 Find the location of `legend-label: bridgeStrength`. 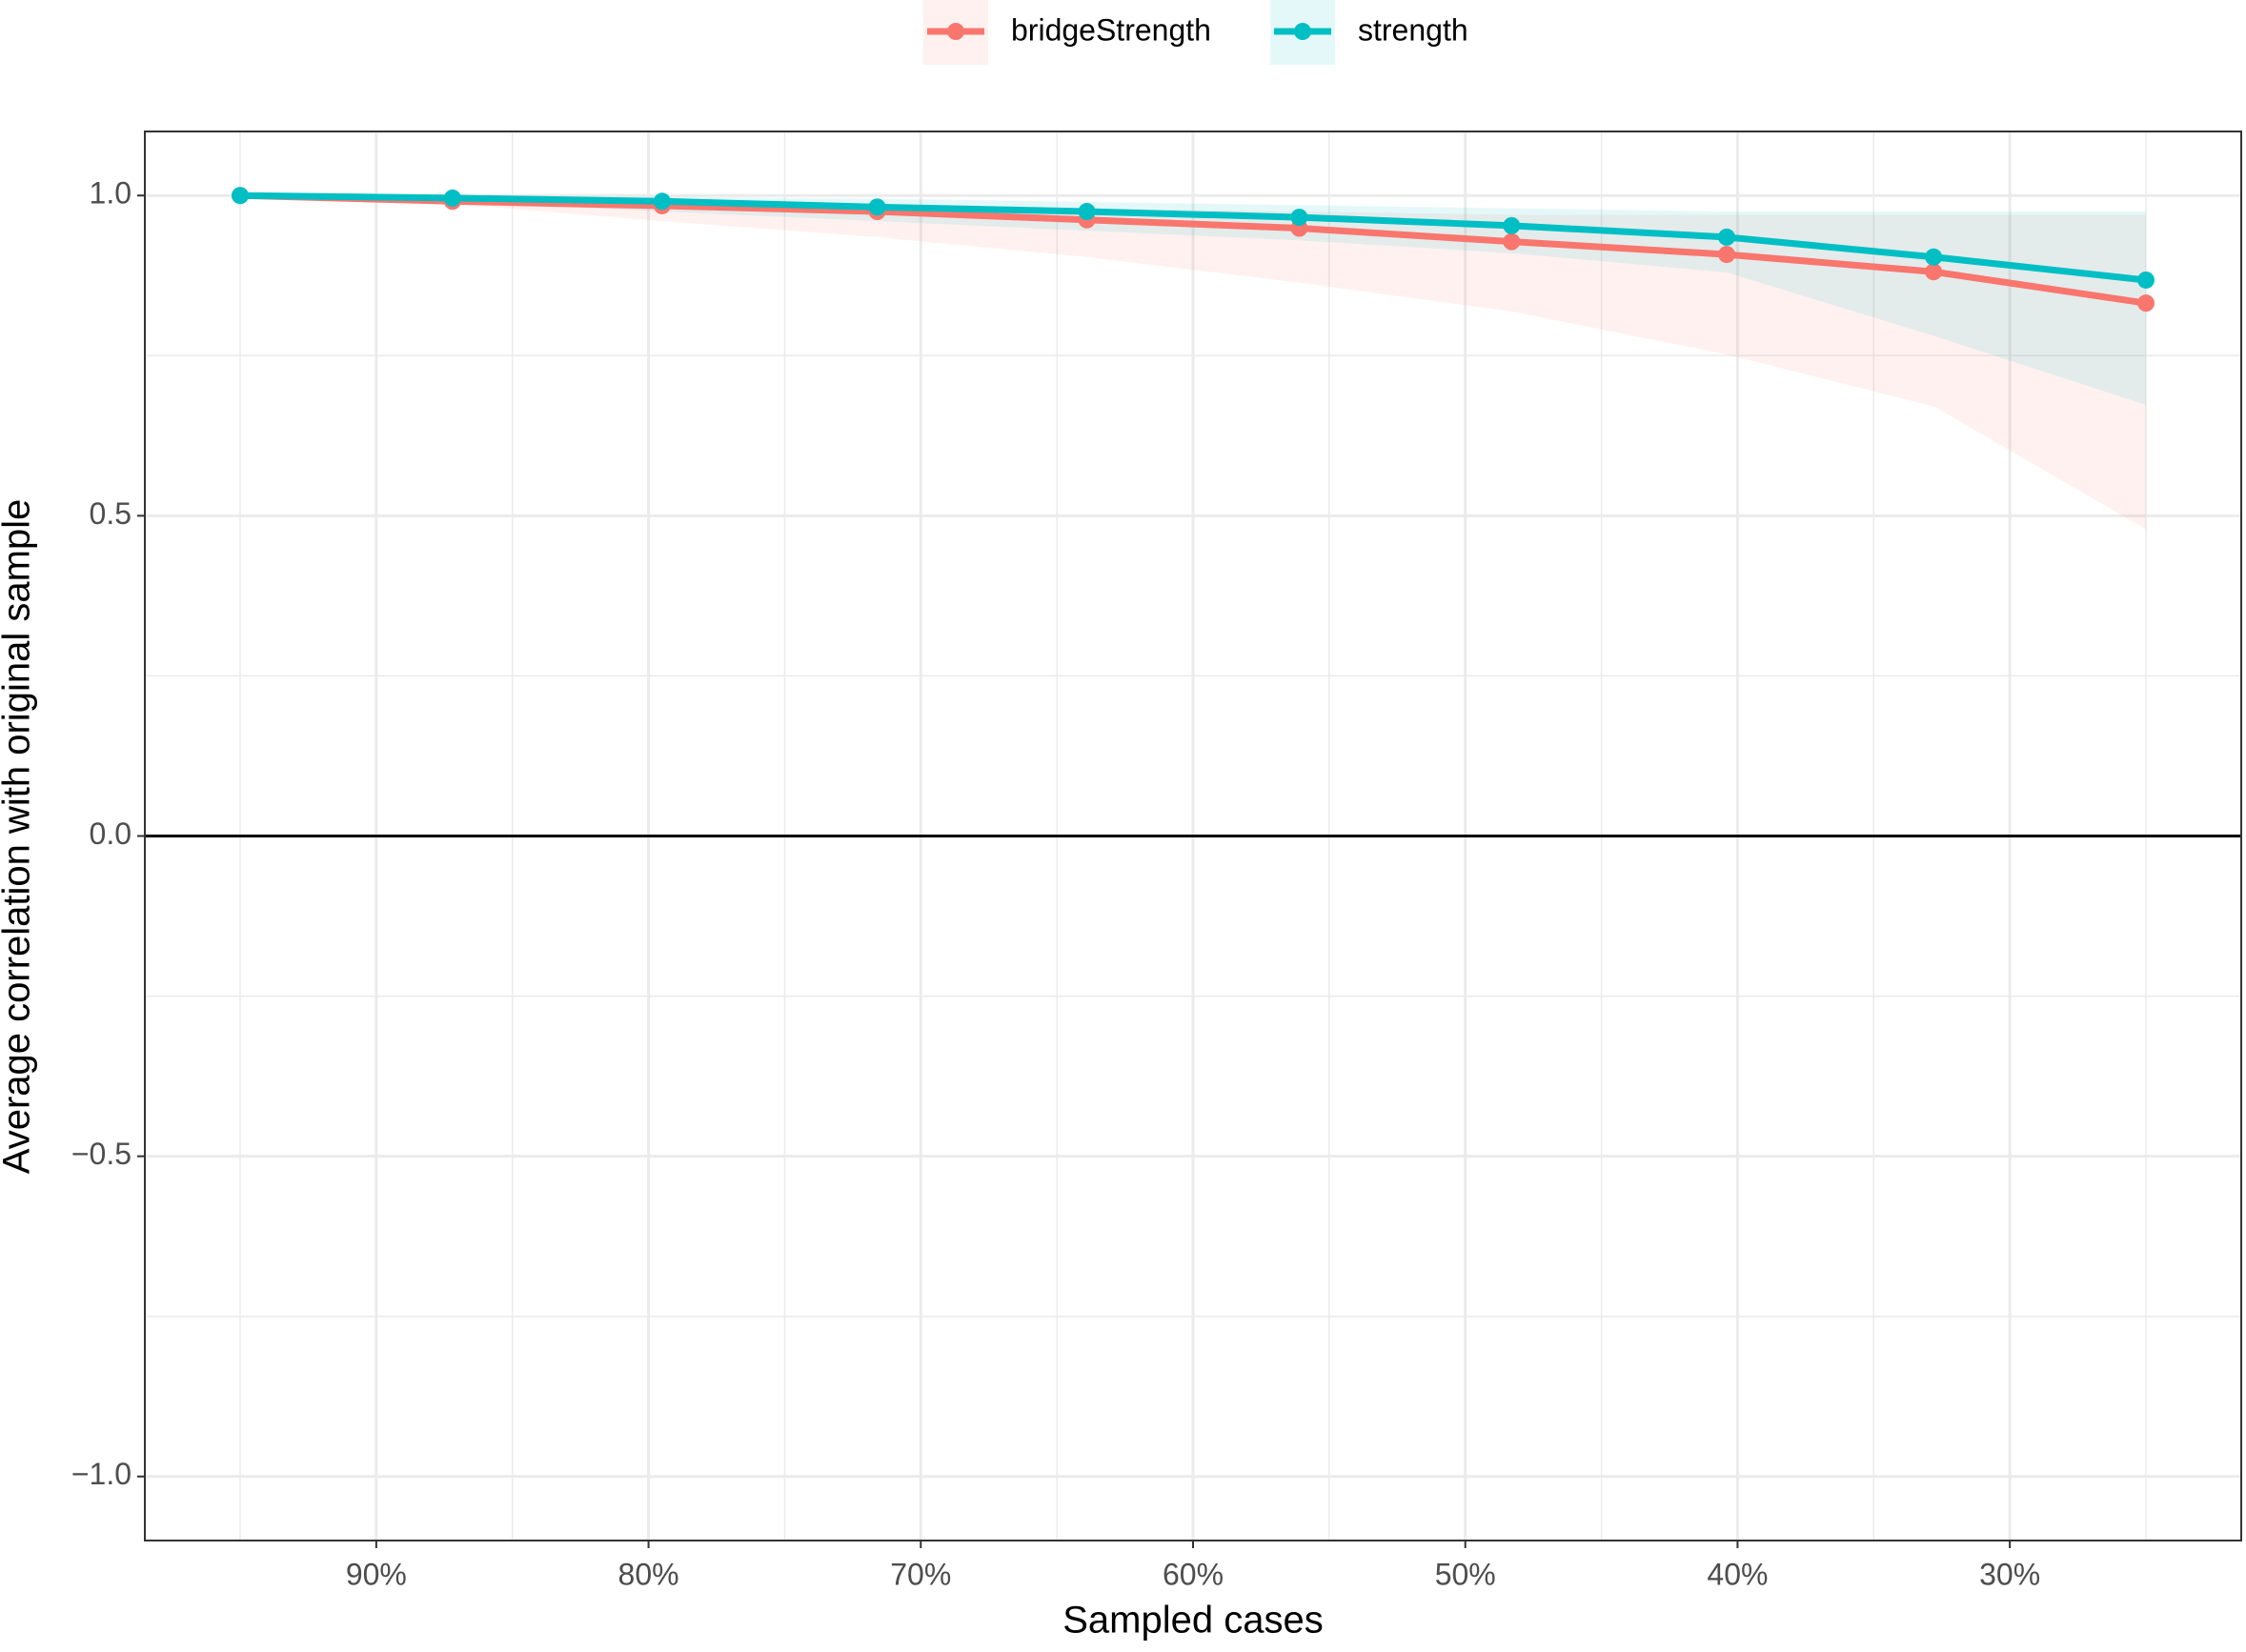

legend-label: bridgeStrength is located at coordinates (1111, 29).